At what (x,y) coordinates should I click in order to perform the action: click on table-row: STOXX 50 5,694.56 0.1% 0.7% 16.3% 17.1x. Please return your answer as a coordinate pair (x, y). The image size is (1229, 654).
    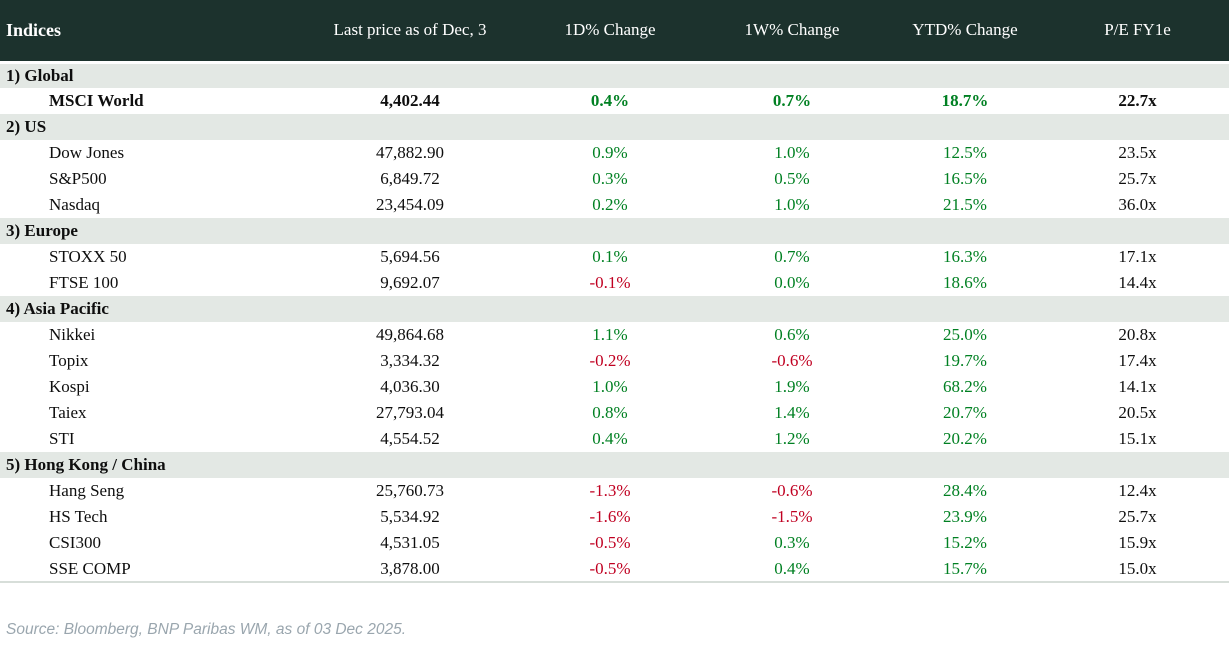
    Looking at the image, I should click on (614, 257).